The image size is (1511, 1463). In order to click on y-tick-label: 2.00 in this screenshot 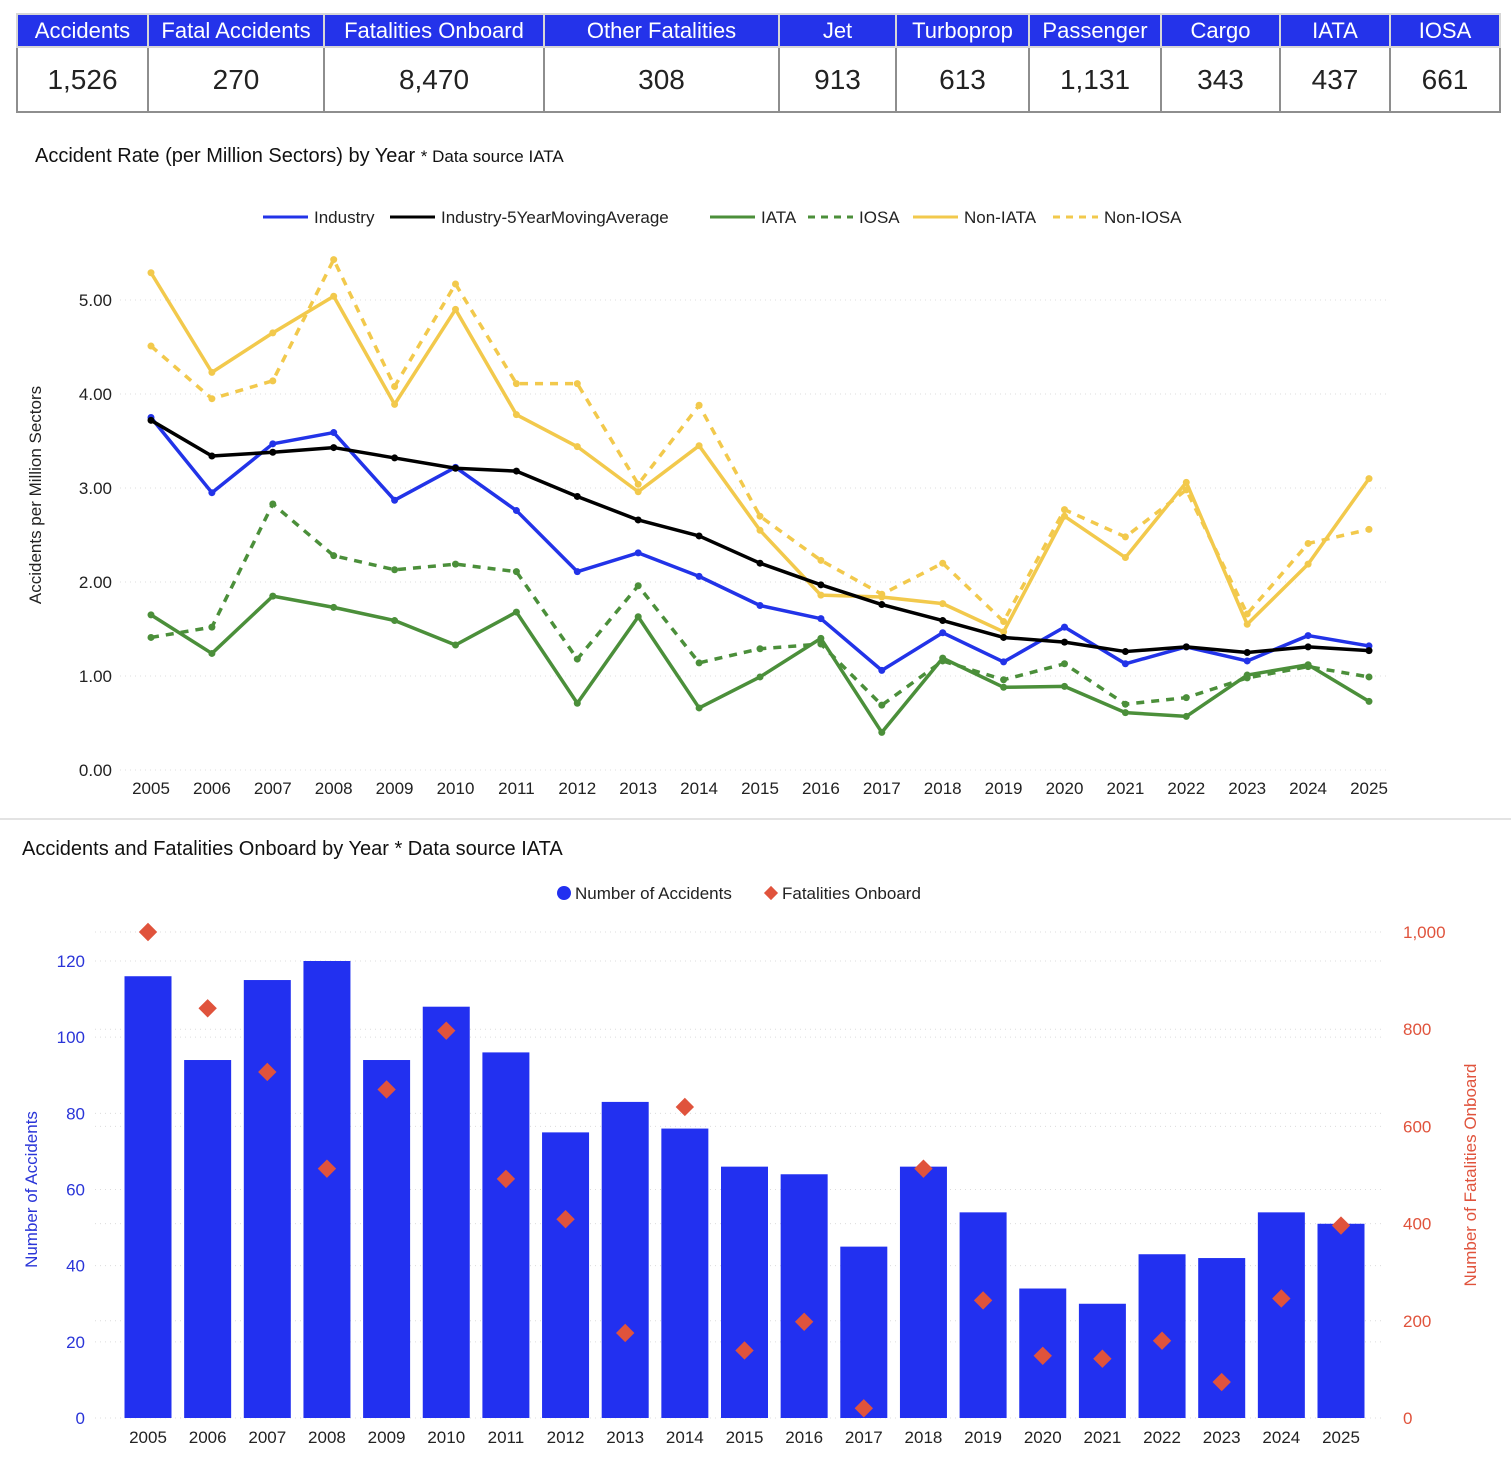, I will do `click(95, 582)`.